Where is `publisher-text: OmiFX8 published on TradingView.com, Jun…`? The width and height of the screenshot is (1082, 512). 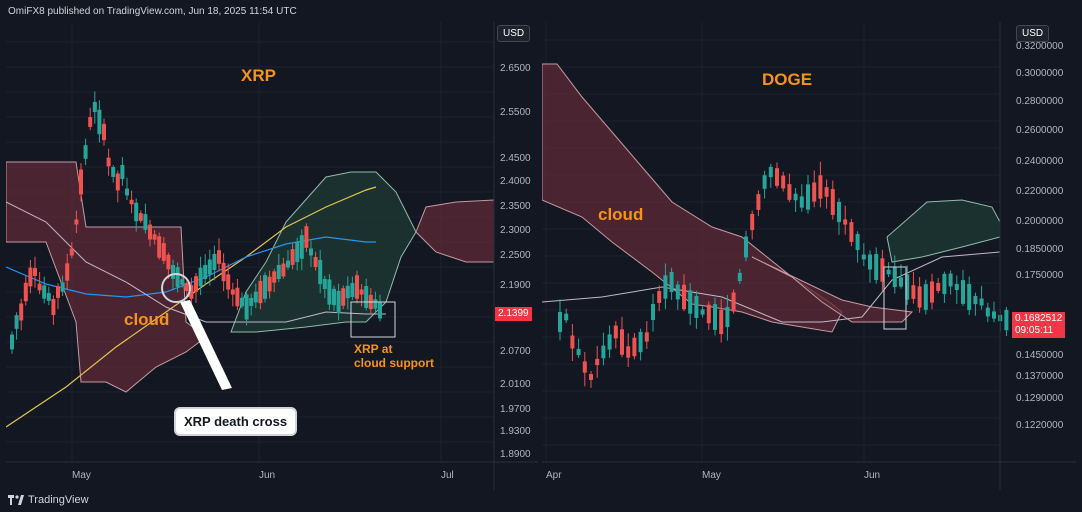 publisher-text: OmiFX8 published on TradingView.com, Jun… is located at coordinates (152, 11).